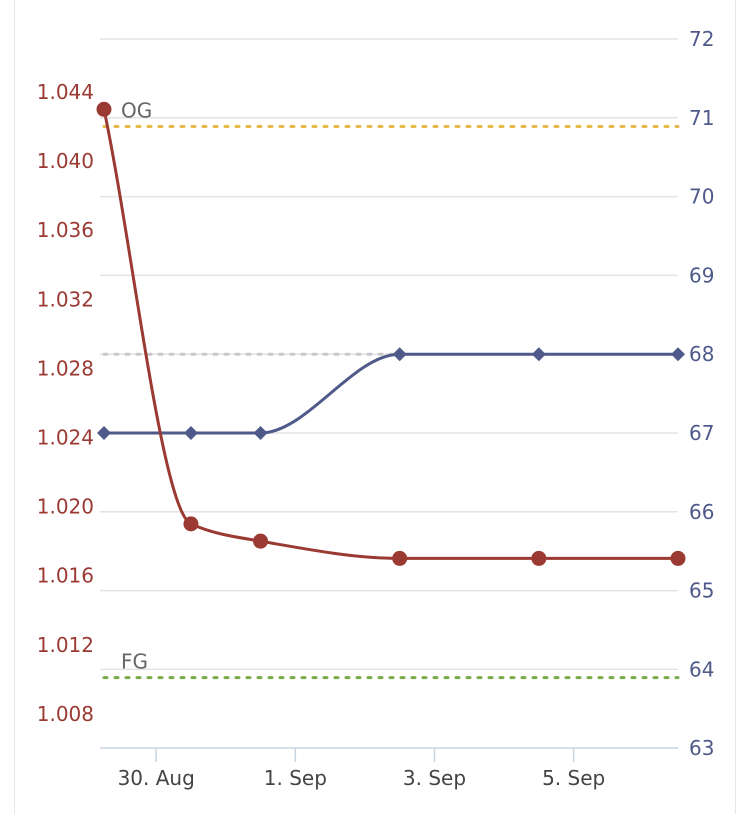  What do you see at coordinates (701, 197) in the screenshot?
I see `y-right-tick-label: 70` at bounding box center [701, 197].